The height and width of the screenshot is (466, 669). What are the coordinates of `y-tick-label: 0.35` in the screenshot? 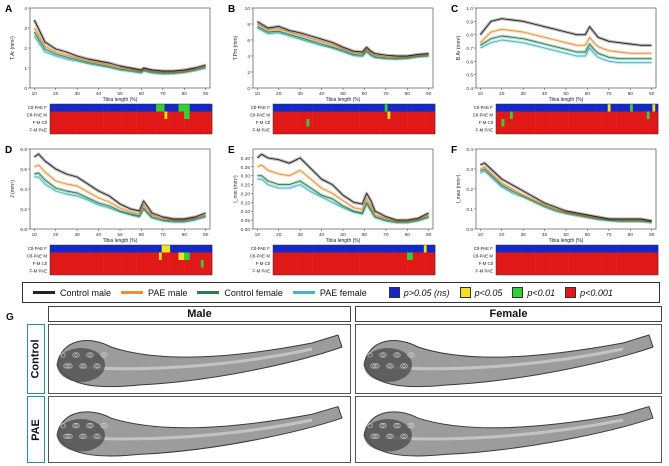 It's located at (246, 168).